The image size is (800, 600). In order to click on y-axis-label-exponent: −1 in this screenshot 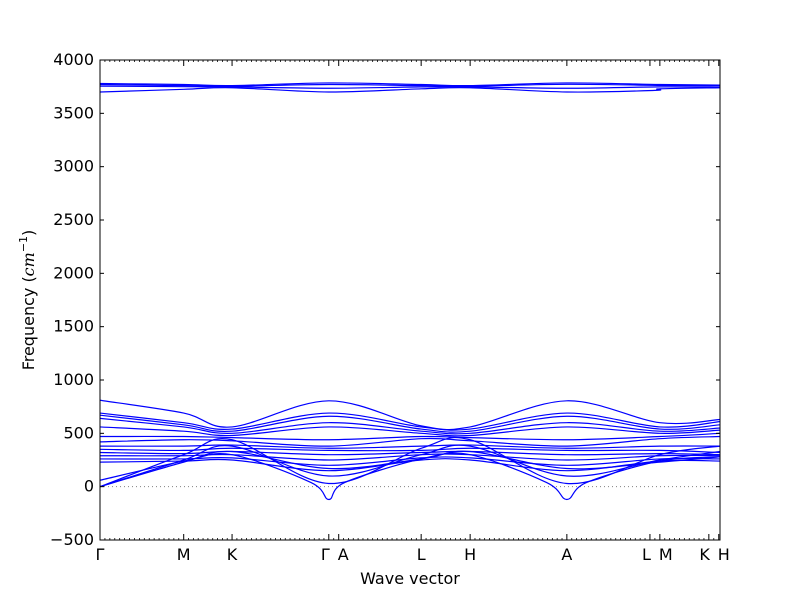, I will do `click(23, 244)`.